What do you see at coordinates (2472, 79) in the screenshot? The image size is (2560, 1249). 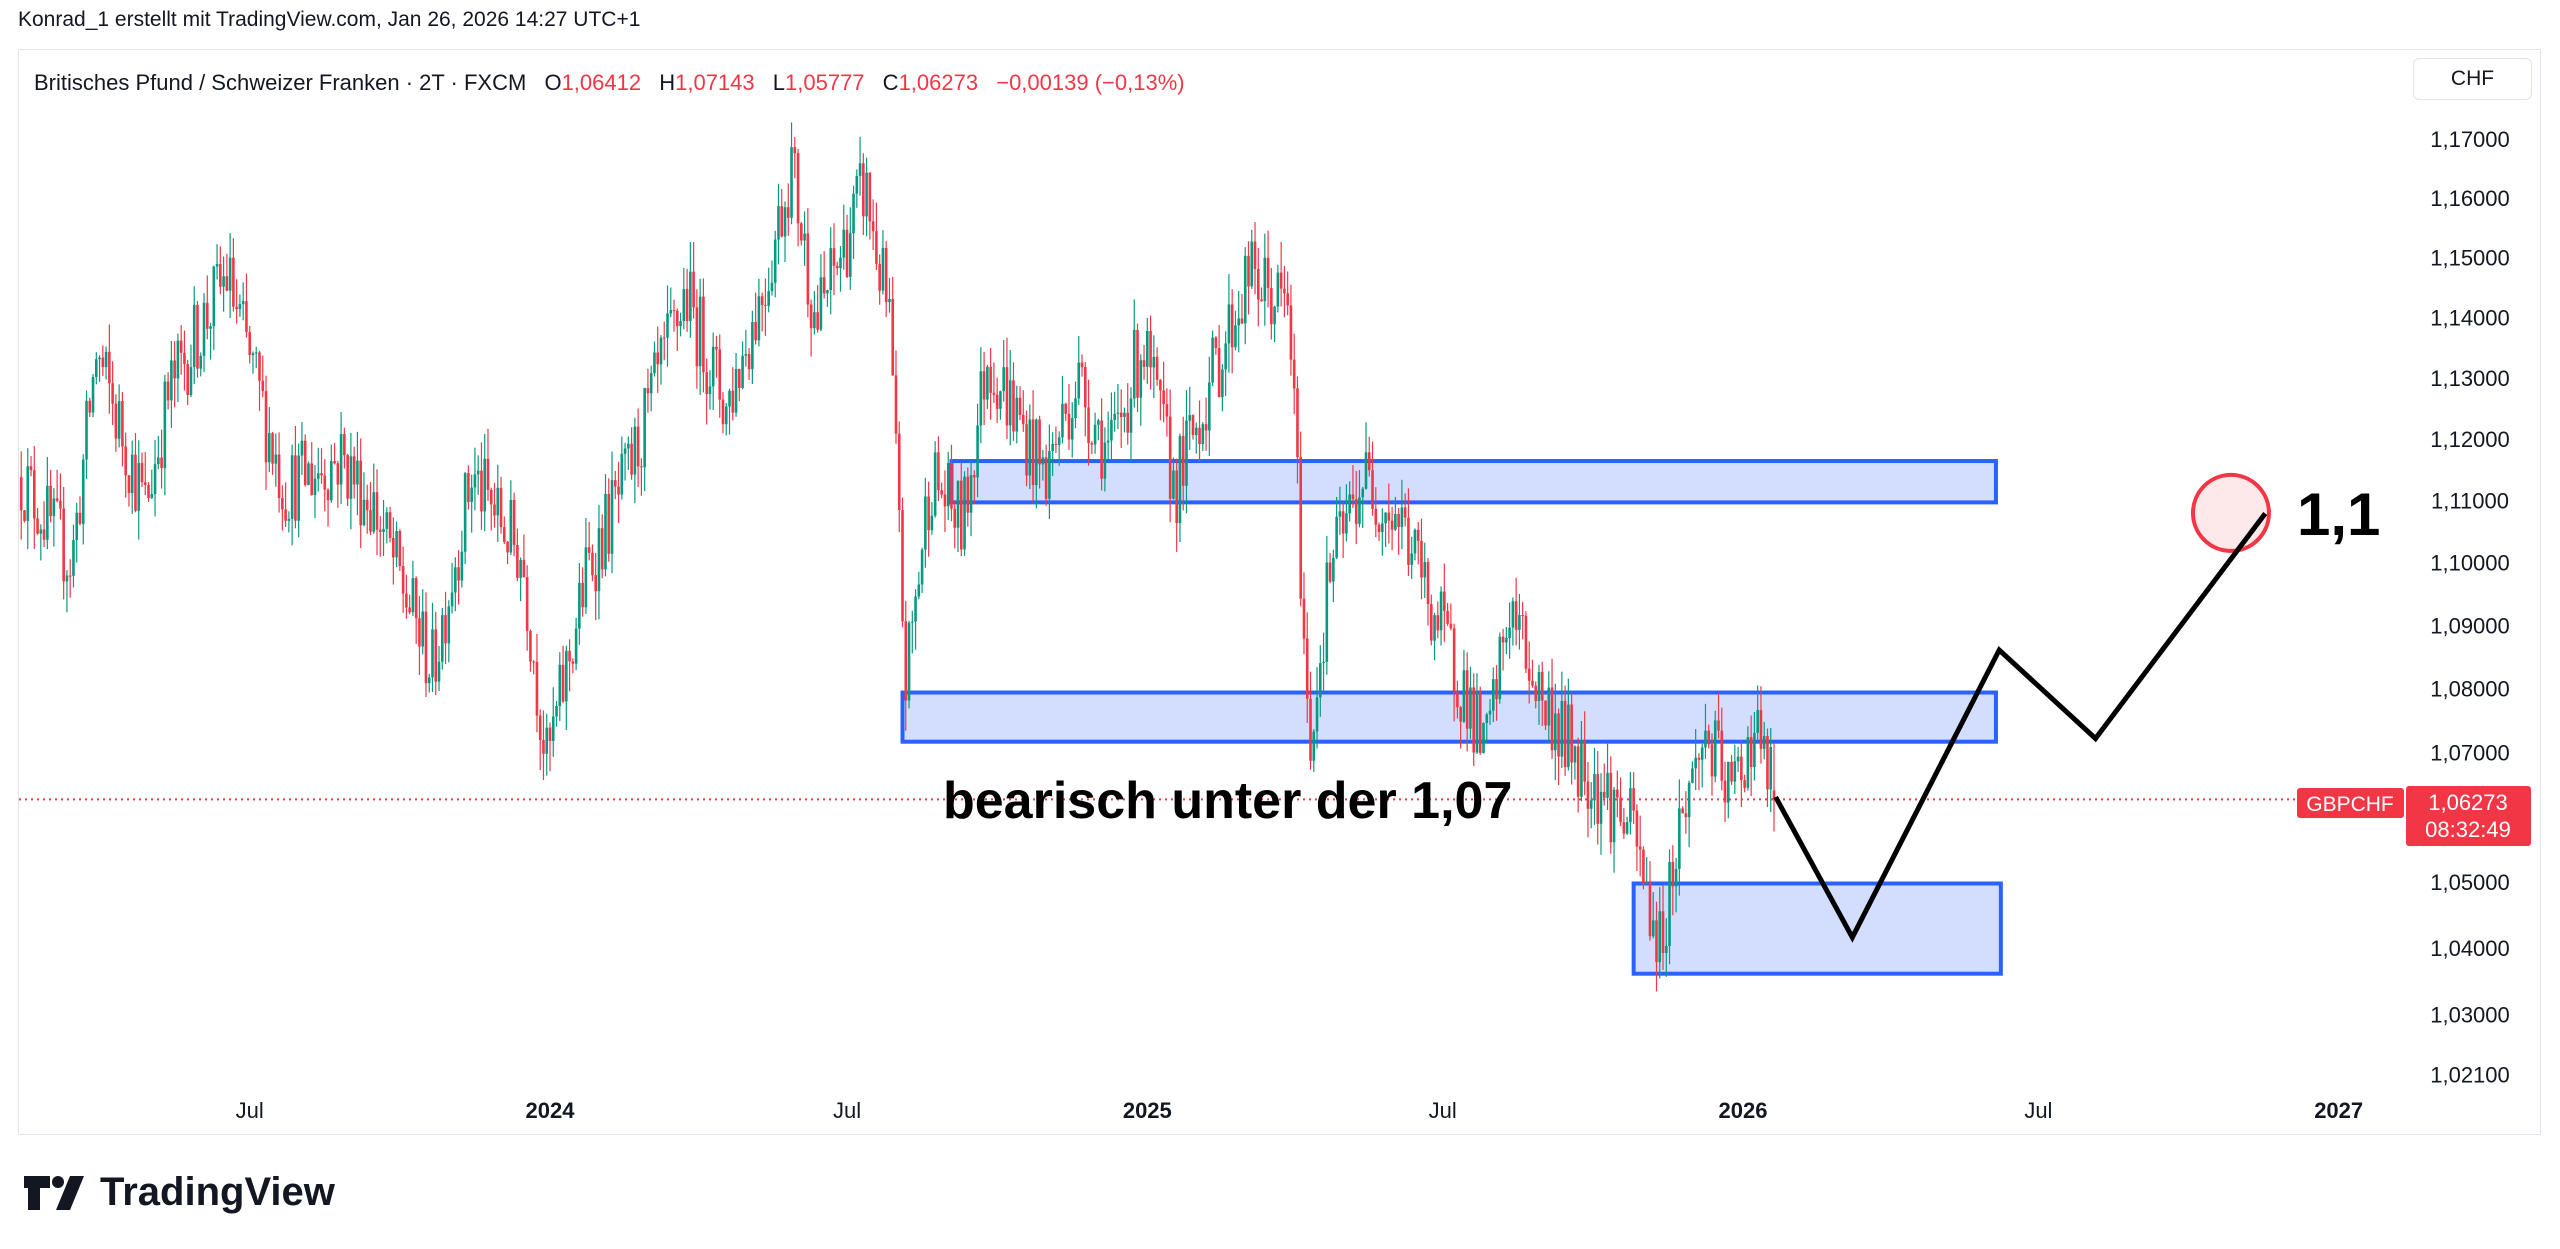 I see `currency-button: CHF` at bounding box center [2472, 79].